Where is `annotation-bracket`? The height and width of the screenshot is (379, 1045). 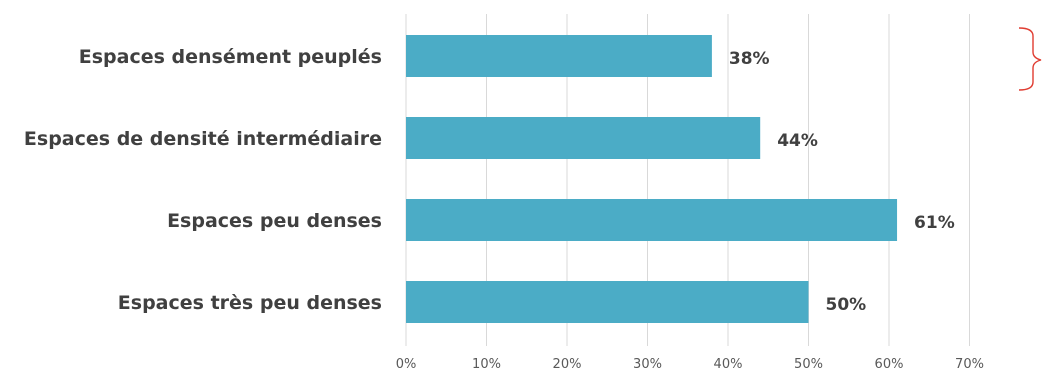 annotation-bracket is located at coordinates (1030, 59).